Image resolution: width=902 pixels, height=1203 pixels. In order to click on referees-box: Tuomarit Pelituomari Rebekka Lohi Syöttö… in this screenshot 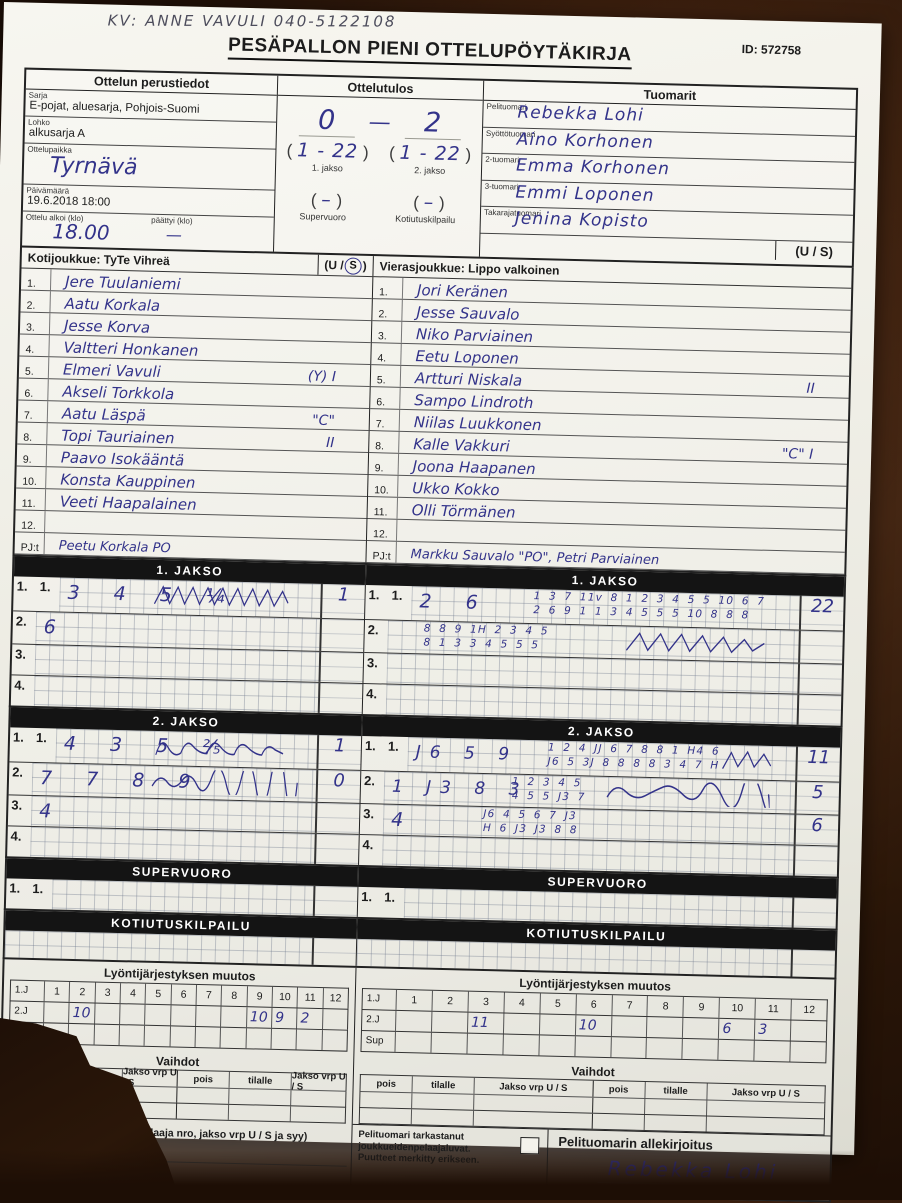, I will do `click(668, 173)`.